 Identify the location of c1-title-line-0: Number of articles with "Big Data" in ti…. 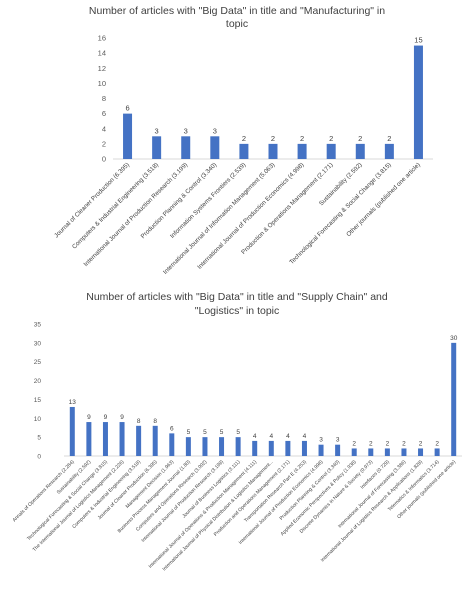
(237, 11).